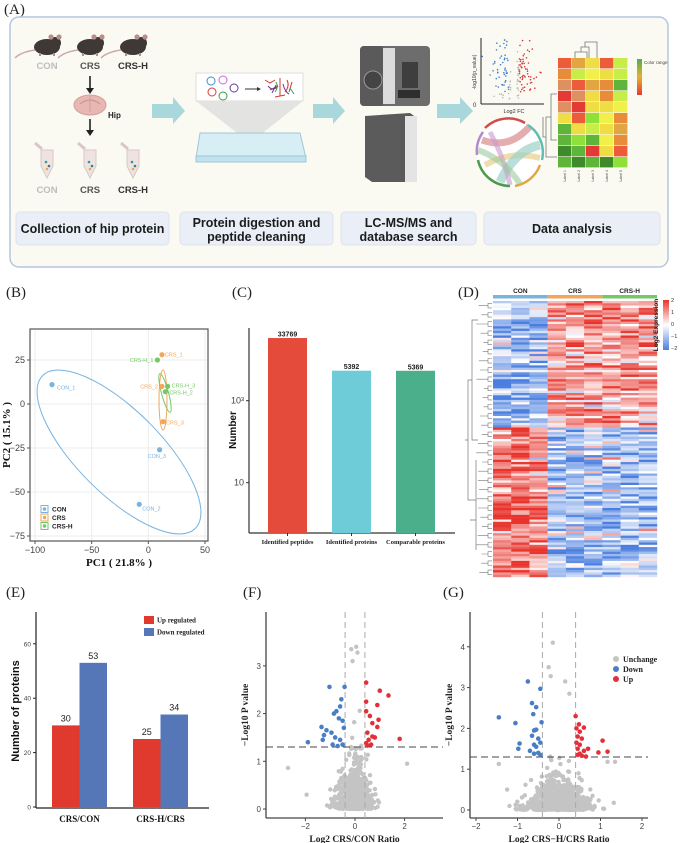 The width and height of the screenshot is (685, 843). I want to click on mini-heatmap-color-bar, so click(639, 77).